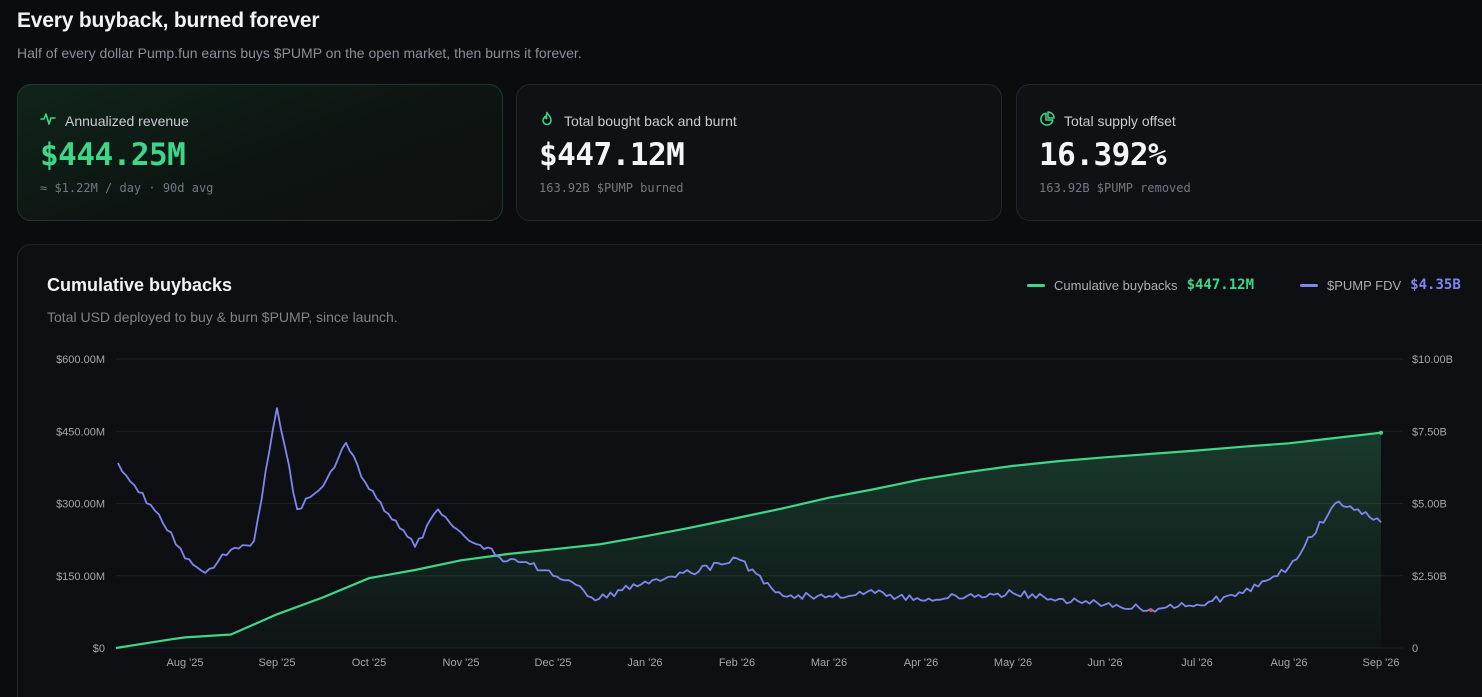  What do you see at coordinates (611, 188) in the screenshot?
I see `stat-subtext: 163.92B $PUMP burned` at bounding box center [611, 188].